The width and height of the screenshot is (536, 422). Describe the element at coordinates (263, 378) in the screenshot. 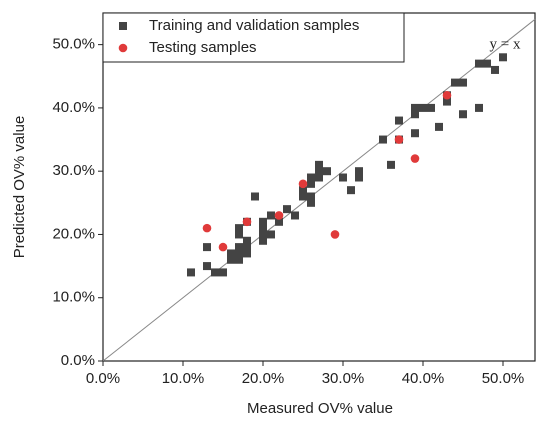

I see `x-tick-label: 20.0%` at that location.